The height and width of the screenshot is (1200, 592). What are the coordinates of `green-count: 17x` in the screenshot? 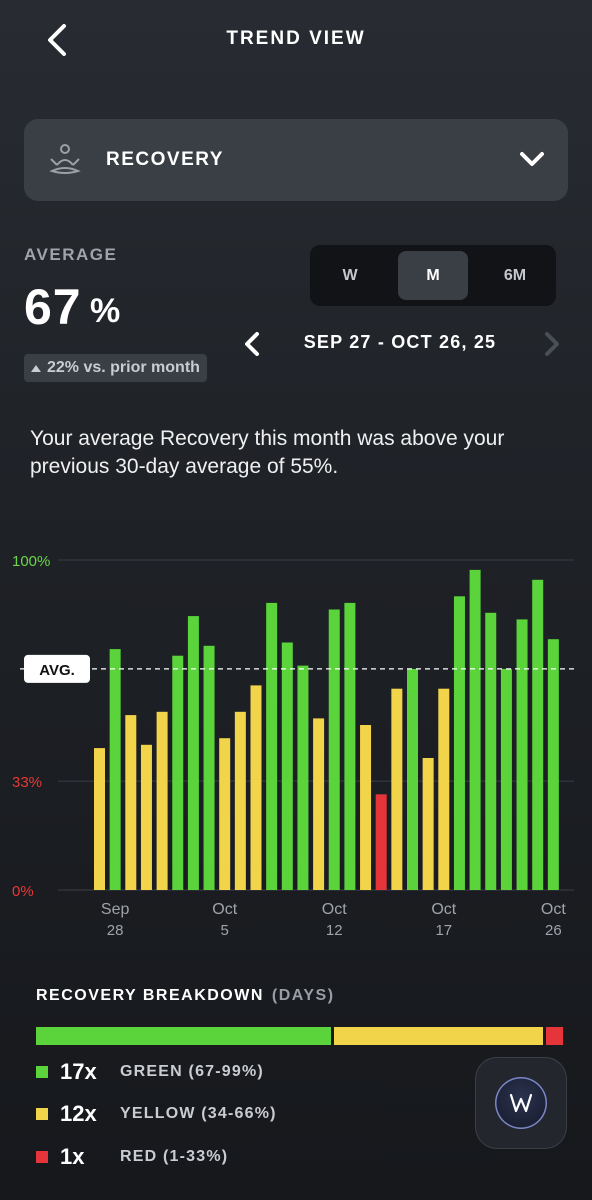 It's located at (78, 1071).